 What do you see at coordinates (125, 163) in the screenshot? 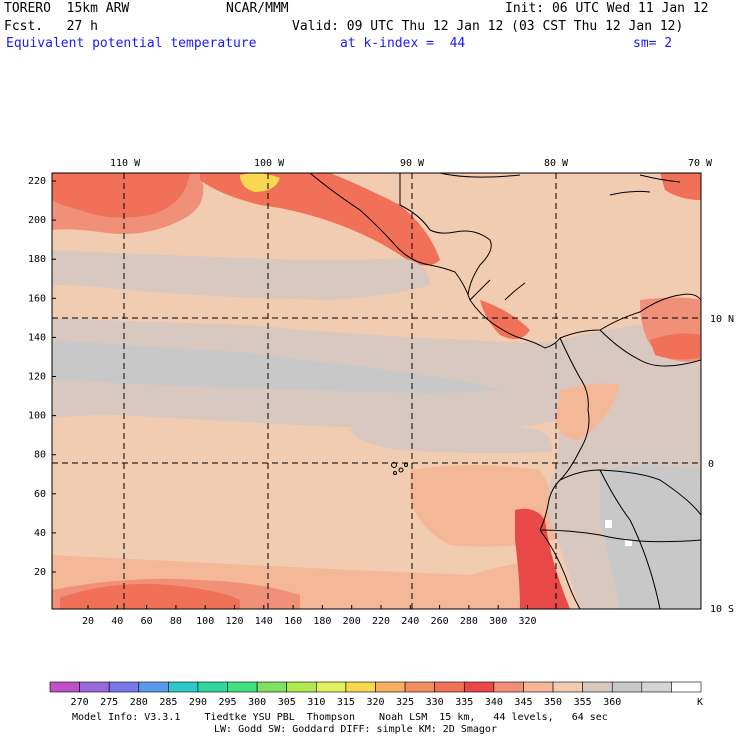
I see `lon-label-110w: 110 W` at bounding box center [125, 163].